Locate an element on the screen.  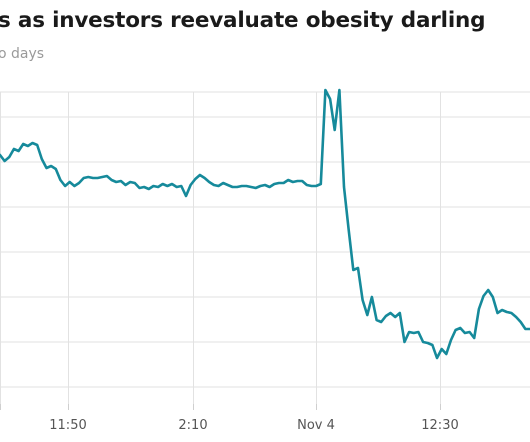
x-tick-label-3: 12:30 is located at coordinates (439, 425).